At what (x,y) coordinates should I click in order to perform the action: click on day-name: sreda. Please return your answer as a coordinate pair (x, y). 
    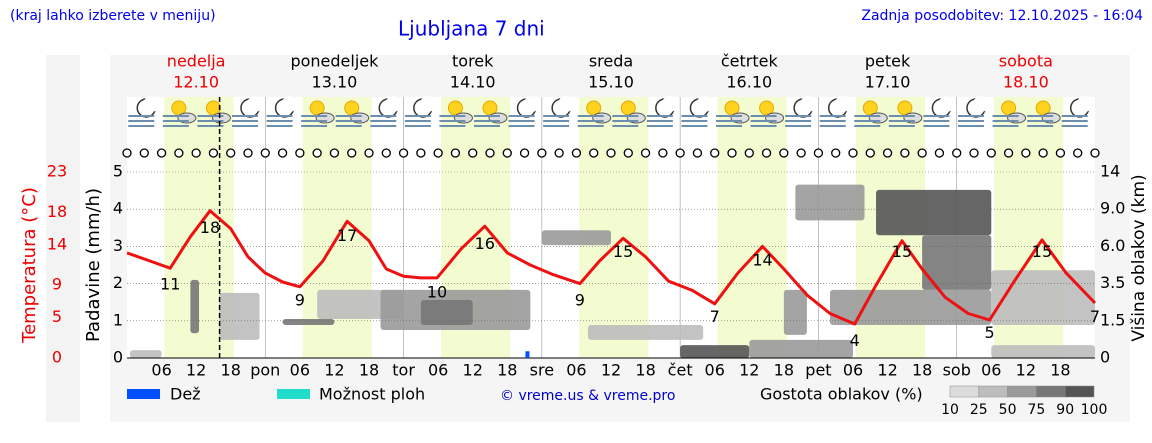
    Looking at the image, I should click on (611, 61).